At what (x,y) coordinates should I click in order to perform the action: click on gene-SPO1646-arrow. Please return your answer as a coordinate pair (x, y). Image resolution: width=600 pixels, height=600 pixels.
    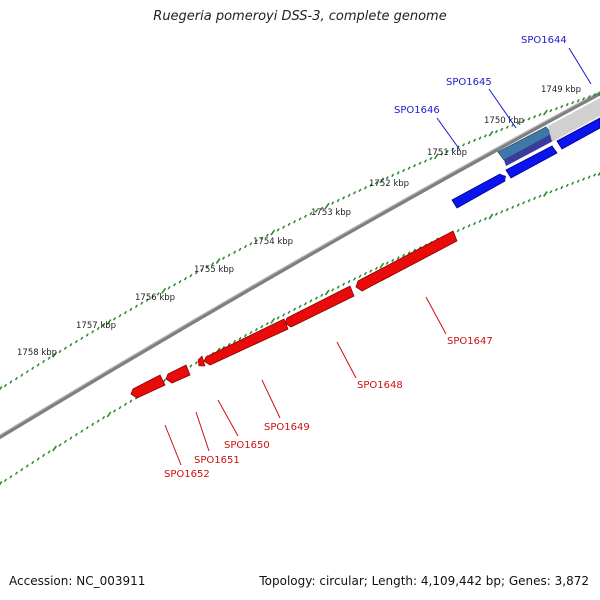
    Looking at the image, I should click on (478, 191).